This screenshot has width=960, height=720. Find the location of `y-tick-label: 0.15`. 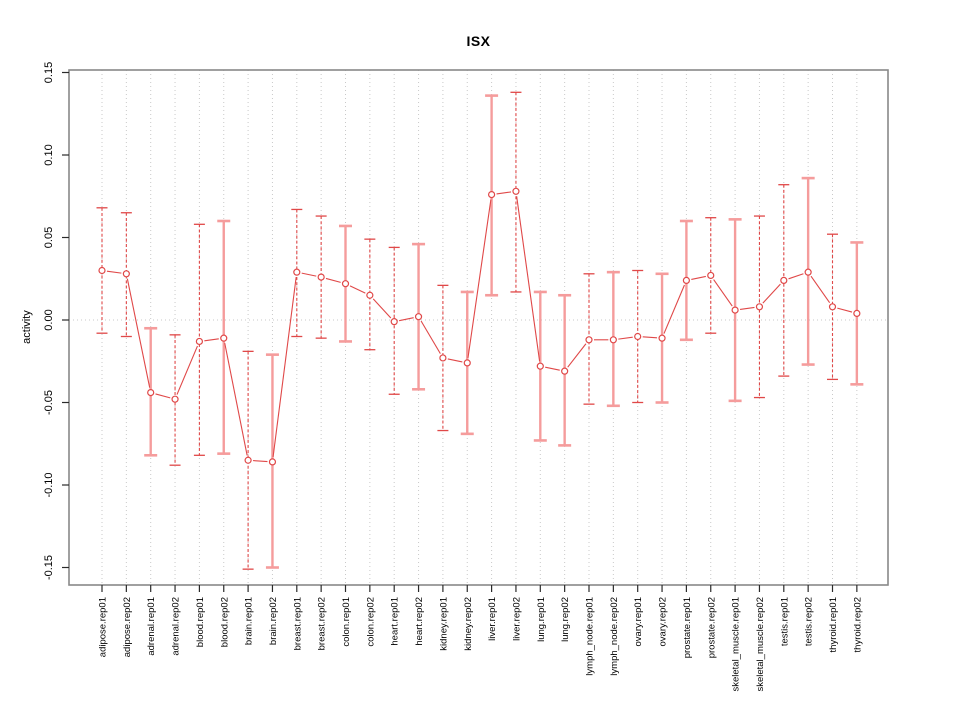

y-tick-label: 0.15 is located at coordinates (49, 72).